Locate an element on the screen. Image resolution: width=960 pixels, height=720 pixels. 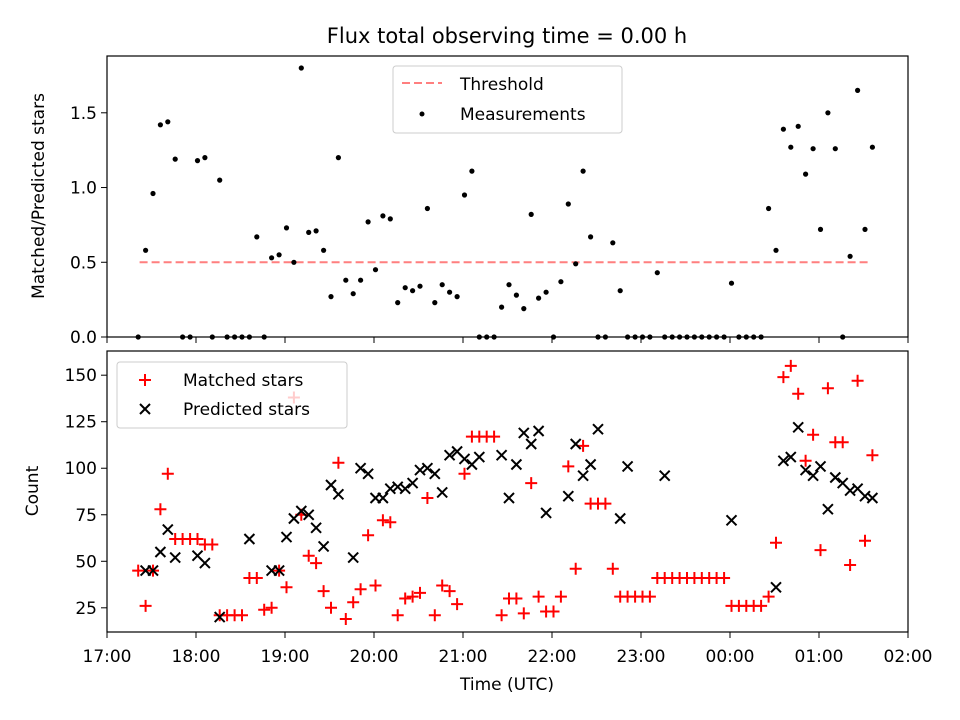
flux-ratio-y-tick-label: 1.0 is located at coordinates (83, 189).